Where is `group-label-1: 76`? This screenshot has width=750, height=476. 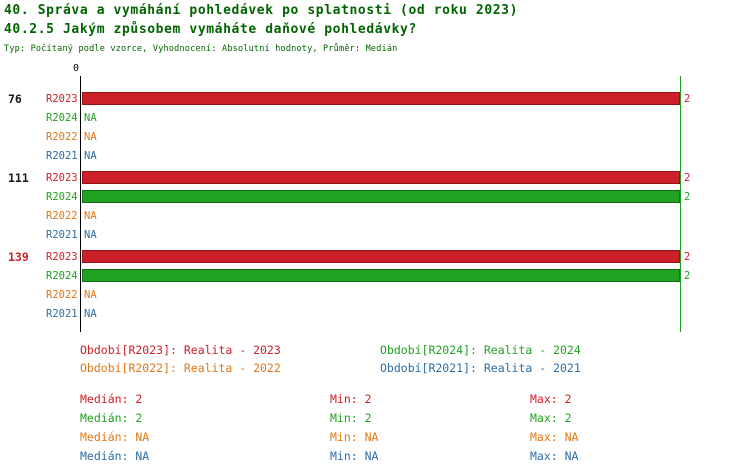 group-label-1: 76 is located at coordinates (15, 99).